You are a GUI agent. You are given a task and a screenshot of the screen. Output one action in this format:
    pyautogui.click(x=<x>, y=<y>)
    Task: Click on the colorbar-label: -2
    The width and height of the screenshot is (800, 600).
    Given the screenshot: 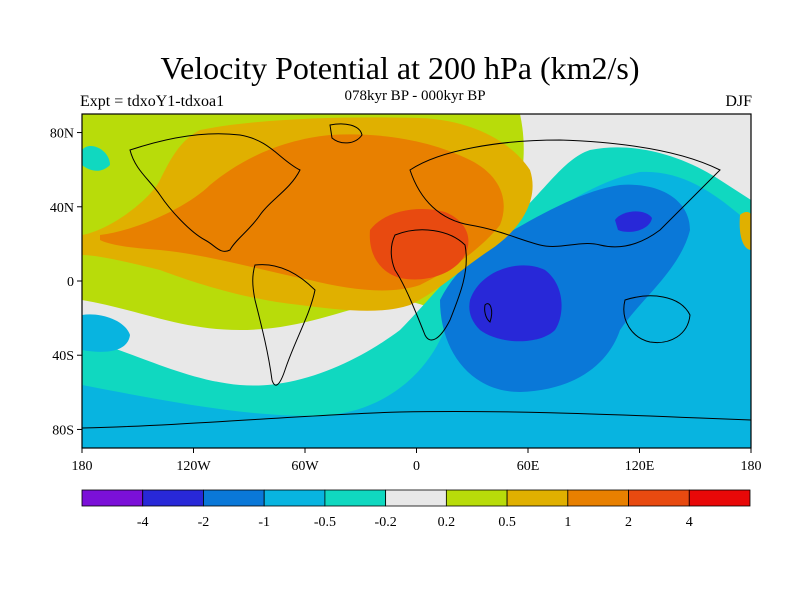 What is the action you would take?
    pyautogui.click(x=204, y=522)
    